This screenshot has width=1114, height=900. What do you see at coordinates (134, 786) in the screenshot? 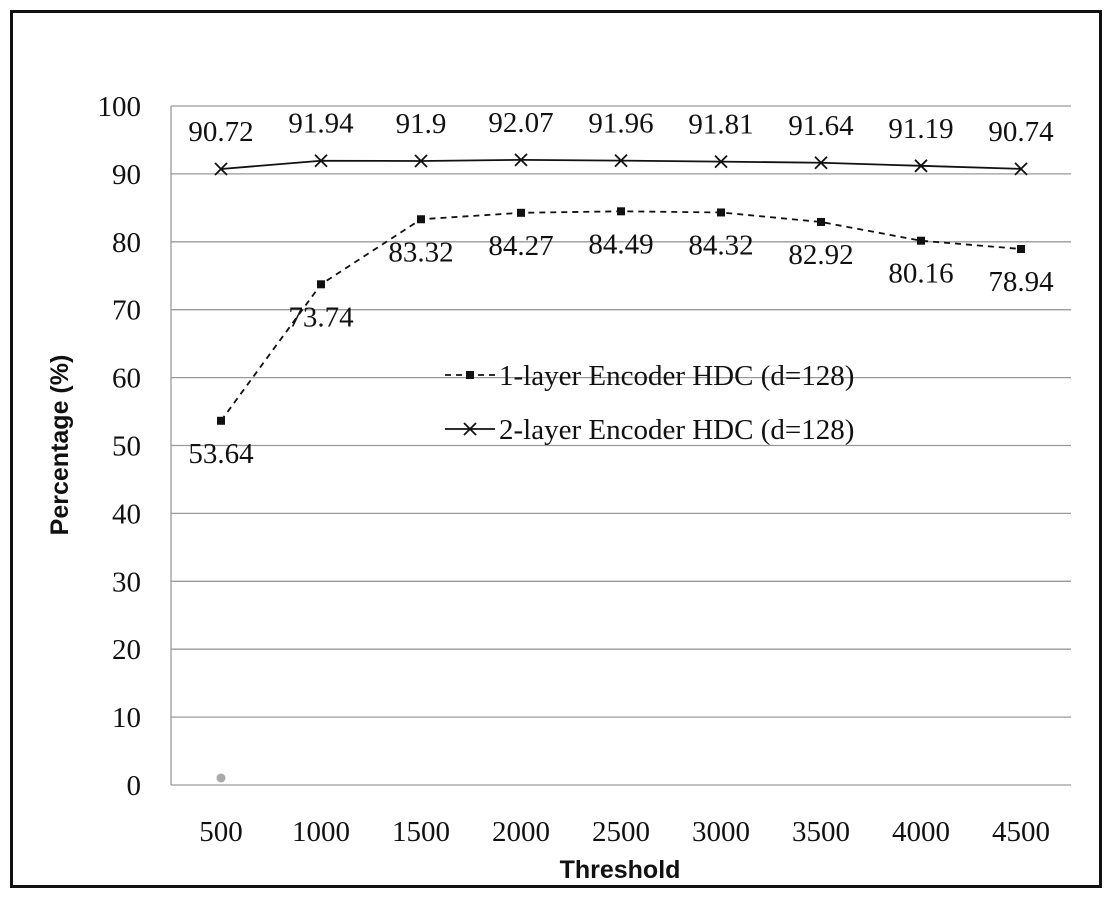
I see `y-tick-0: 0` at bounding box center [134, 786].